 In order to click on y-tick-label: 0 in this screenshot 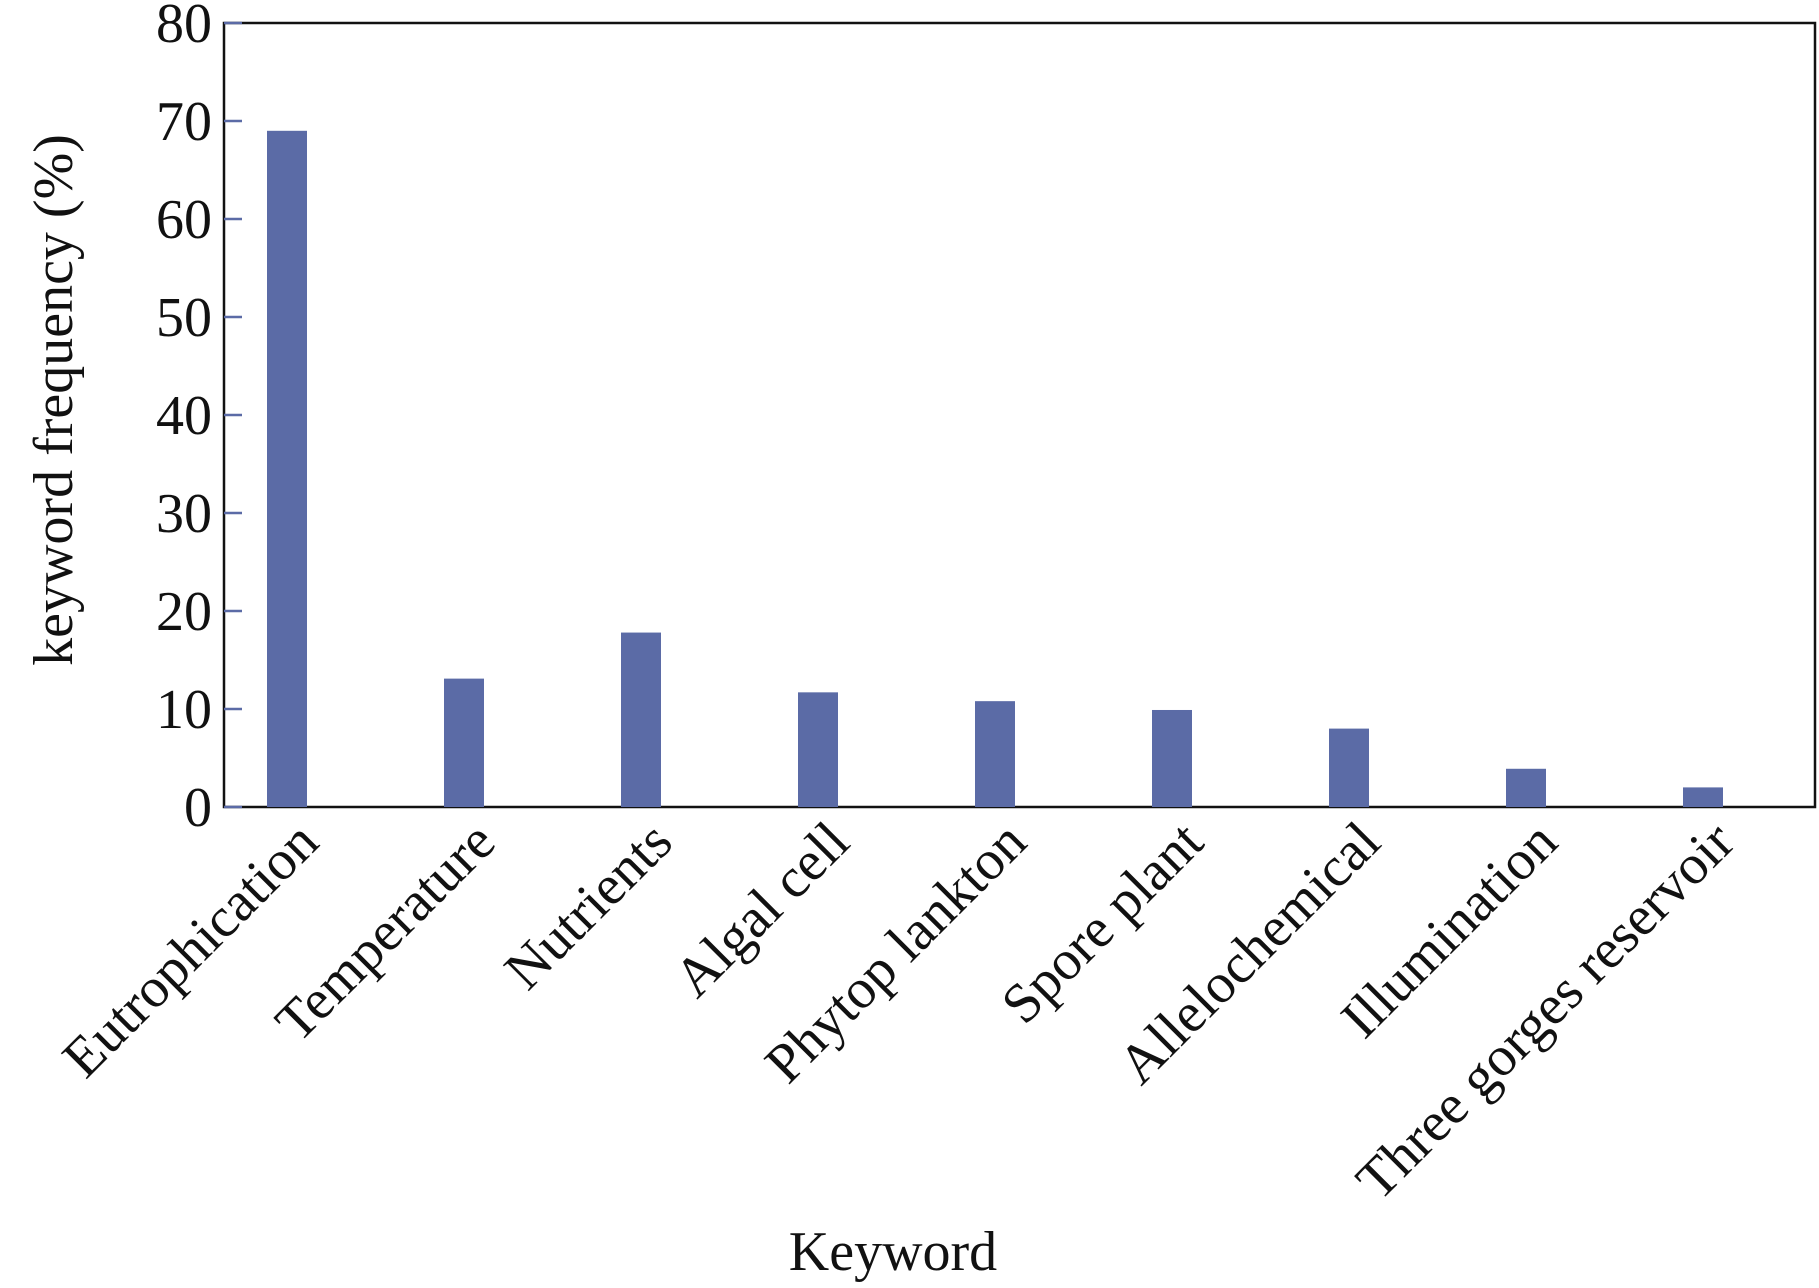, I will do `click(198, 808)`.